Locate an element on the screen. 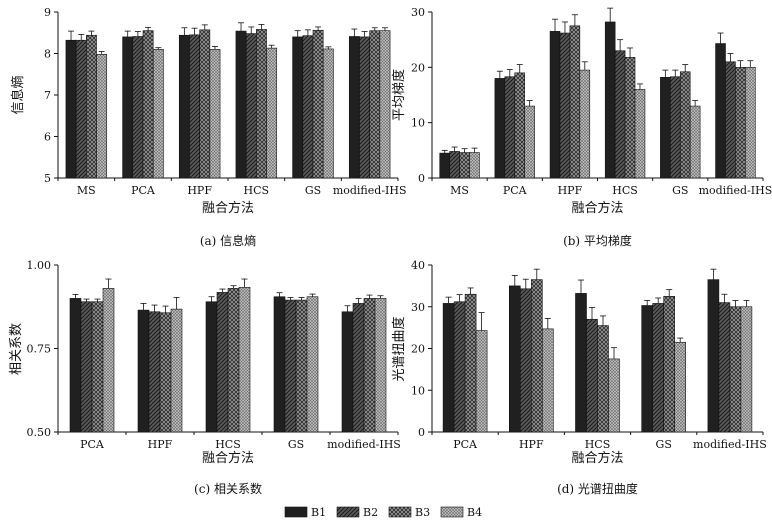 Image resolution: width=772 pixels, height=529 pixels. y-tick-label: 20 is located at coordinates (418, 67).